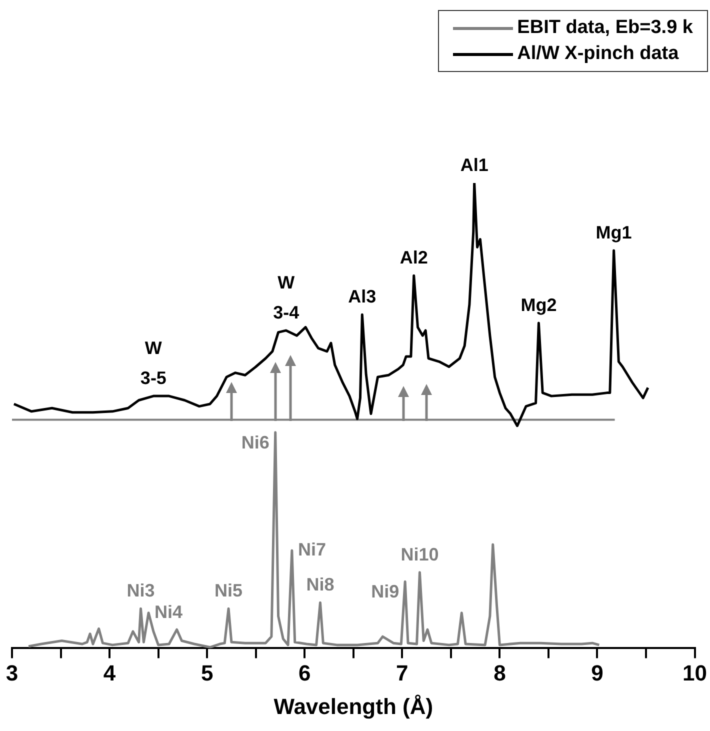  I want to click on legend-label: EBIT data, Eb=3.9 k, so click(605, 28).